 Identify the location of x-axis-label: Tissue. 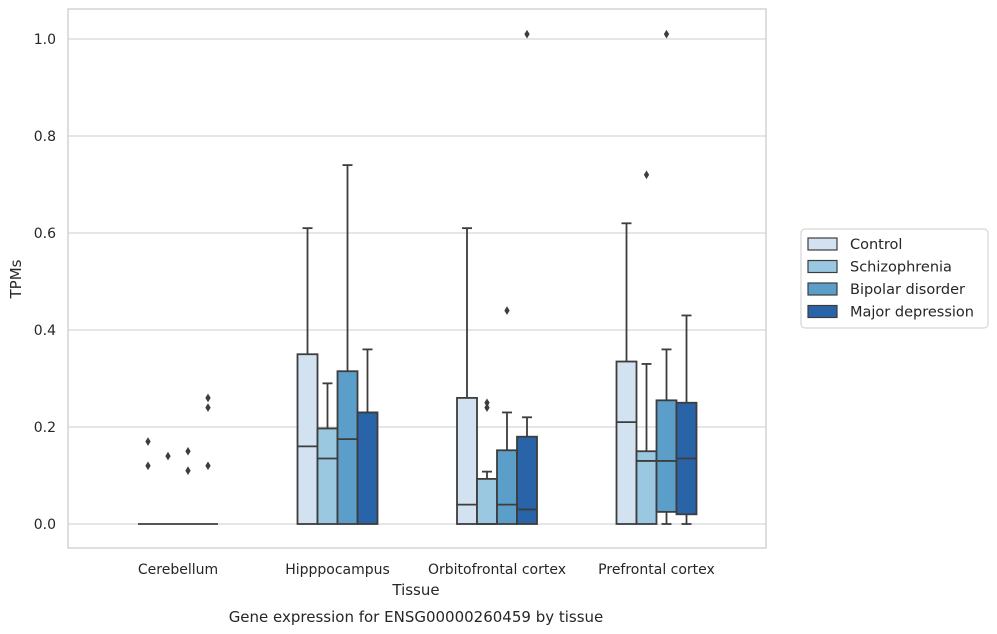
(415, 590).